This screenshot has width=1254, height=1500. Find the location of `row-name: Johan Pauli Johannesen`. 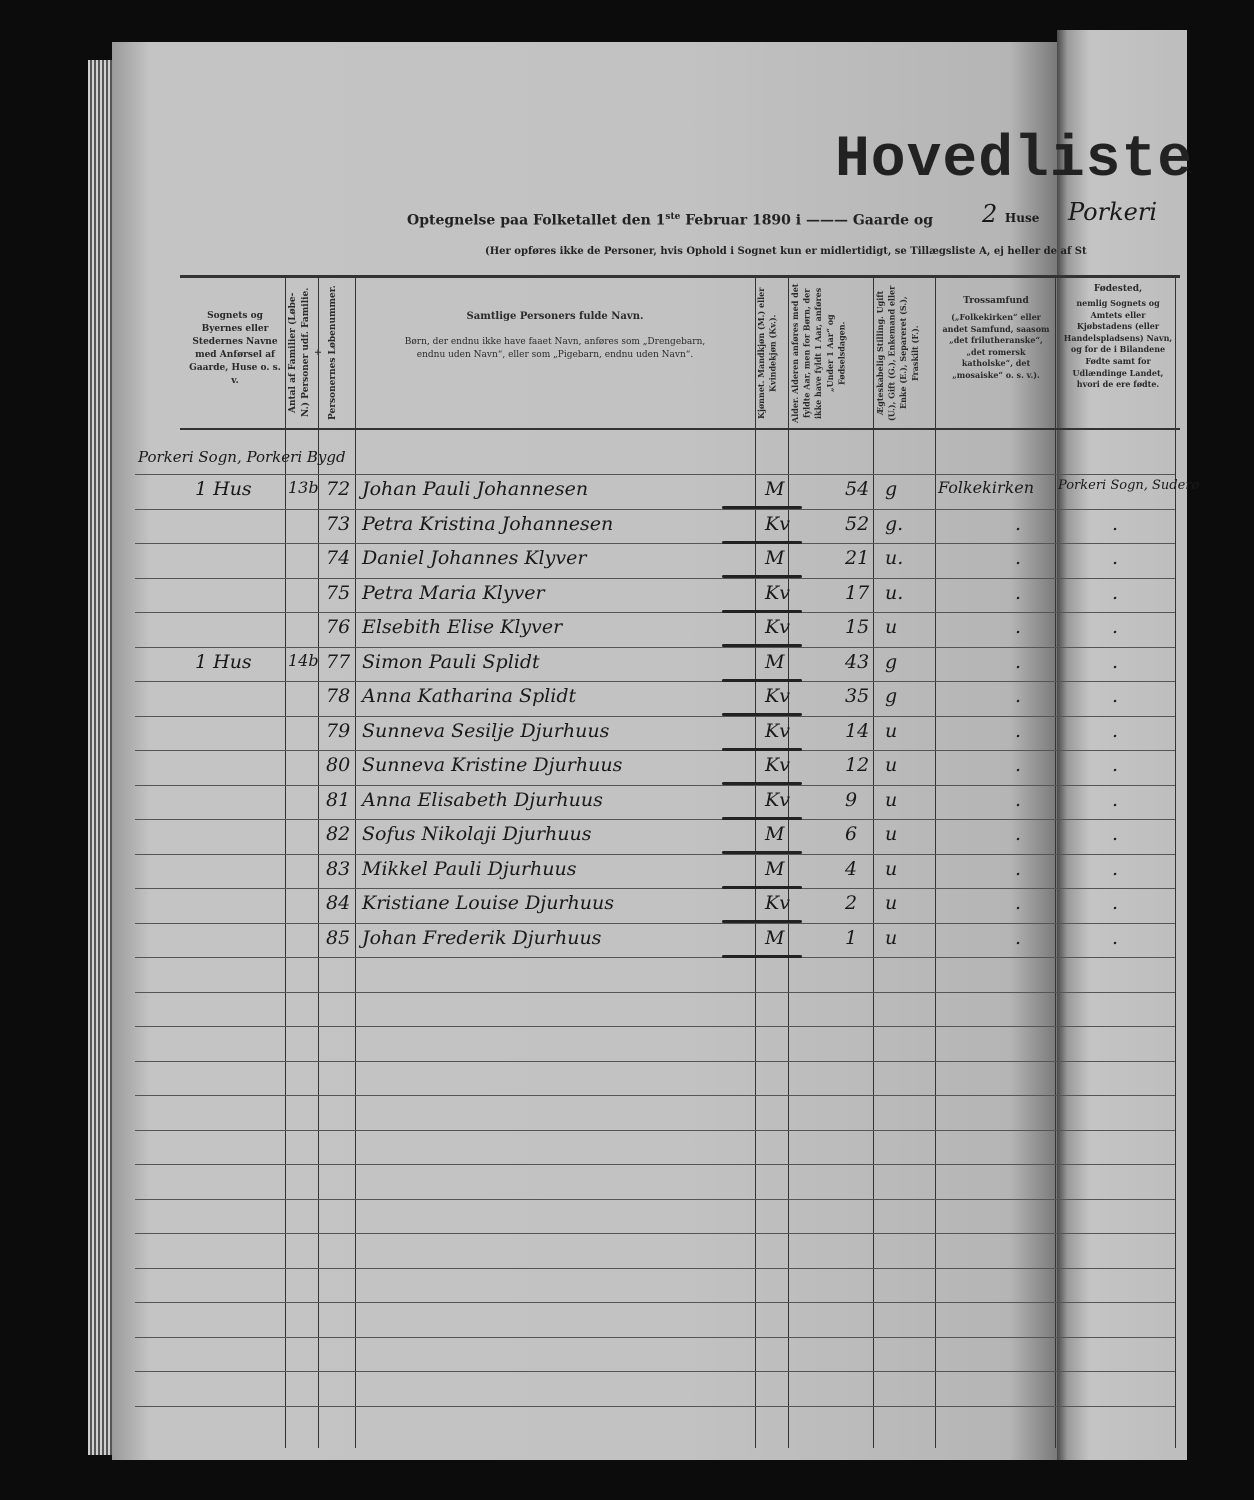

row-name: Johan Pauli Johannesen is located at coordinates (475, 489).